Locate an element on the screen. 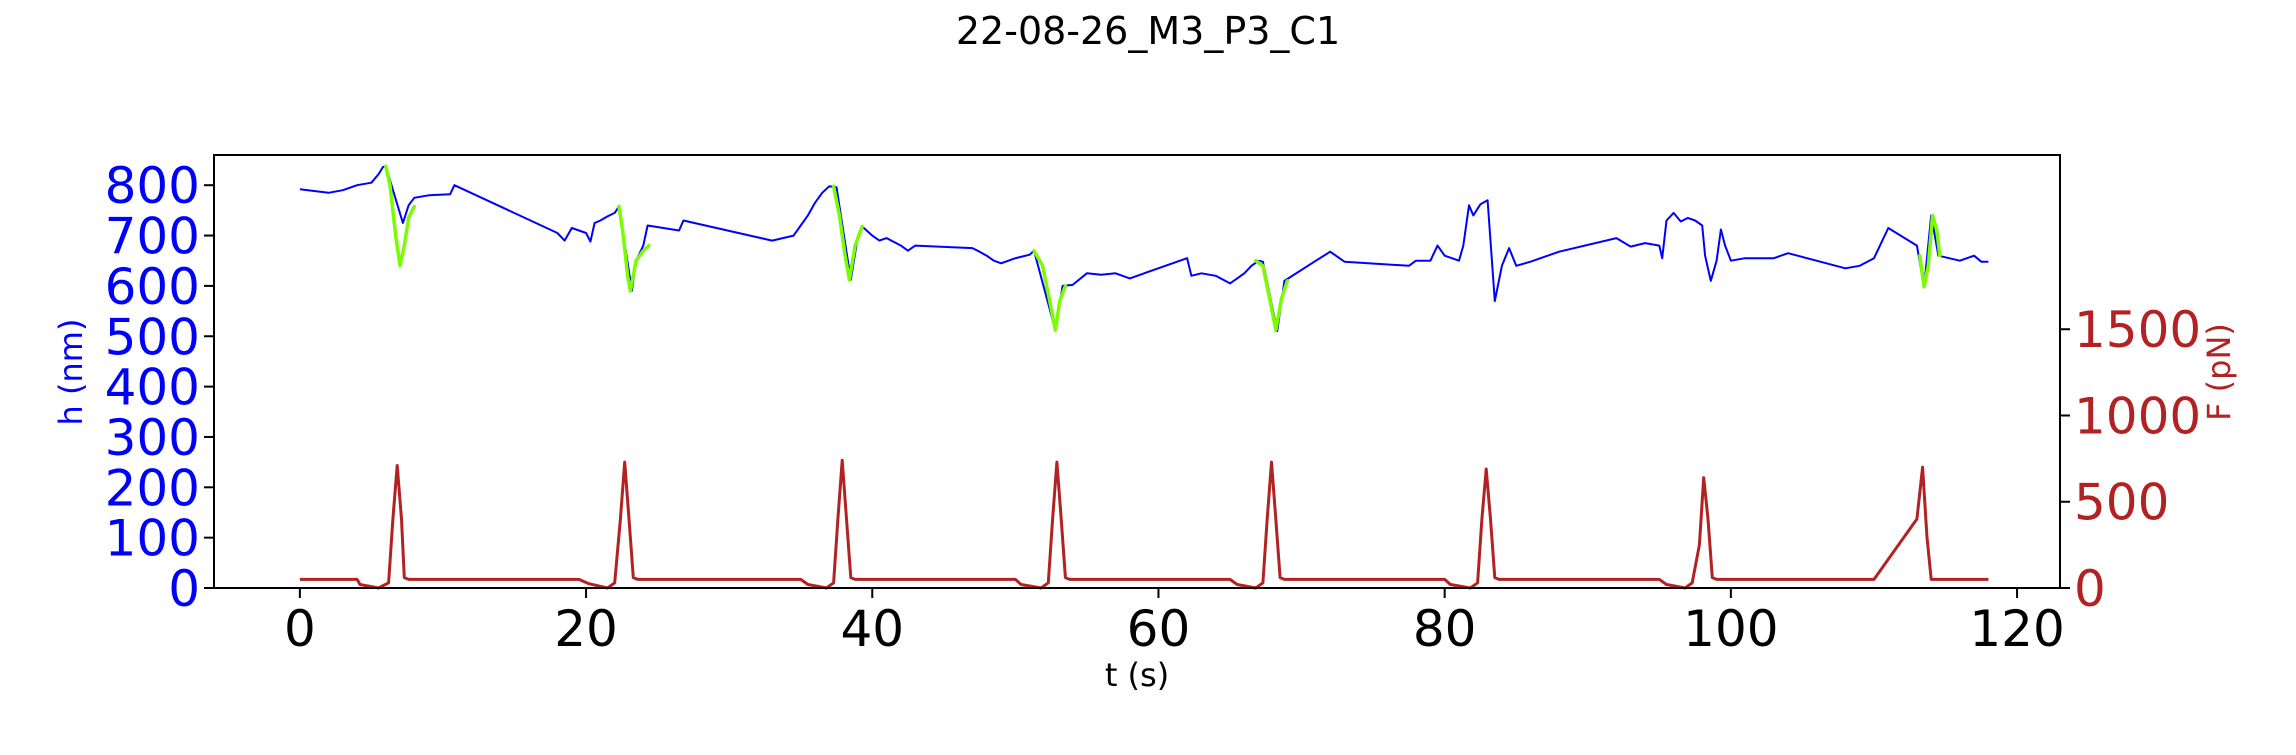  y-axis-label-right: F (pN) is located at coordinates (2219, 372).